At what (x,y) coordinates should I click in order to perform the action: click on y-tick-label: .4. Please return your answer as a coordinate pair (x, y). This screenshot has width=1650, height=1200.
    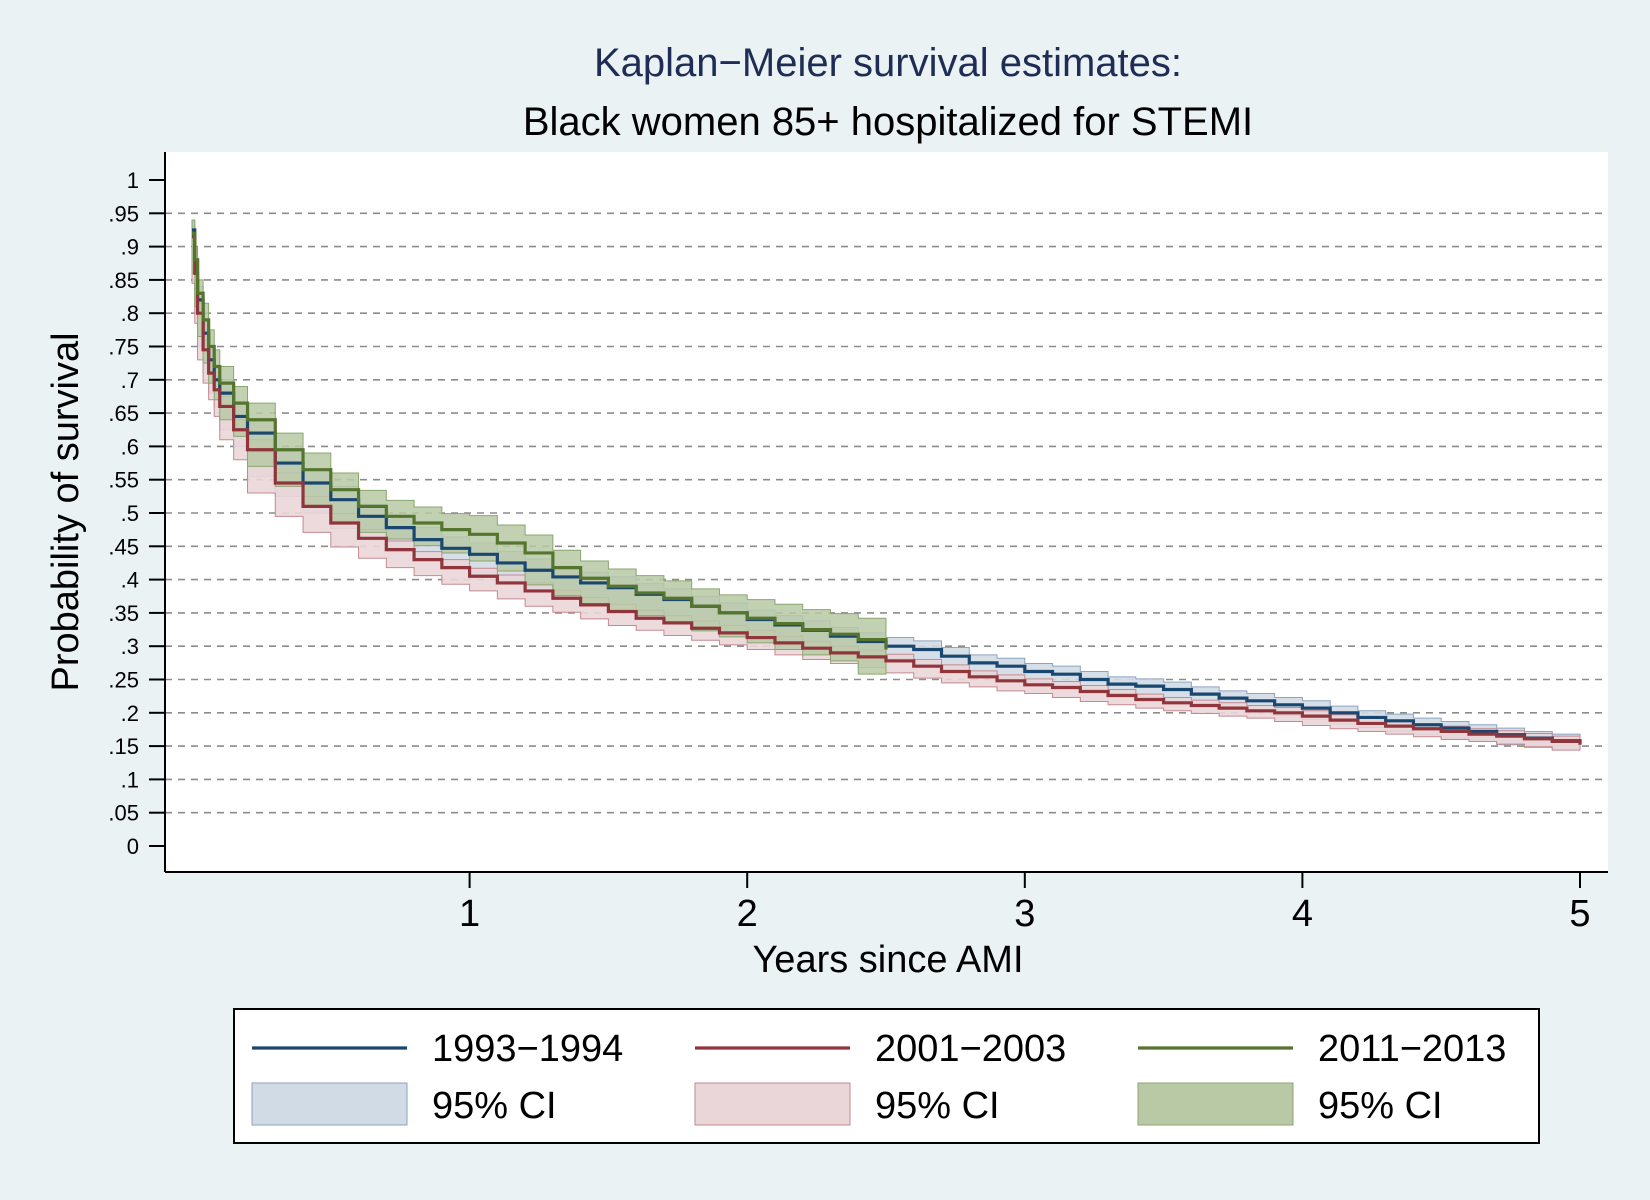
    Looking at the image, I should click on (130, 580).